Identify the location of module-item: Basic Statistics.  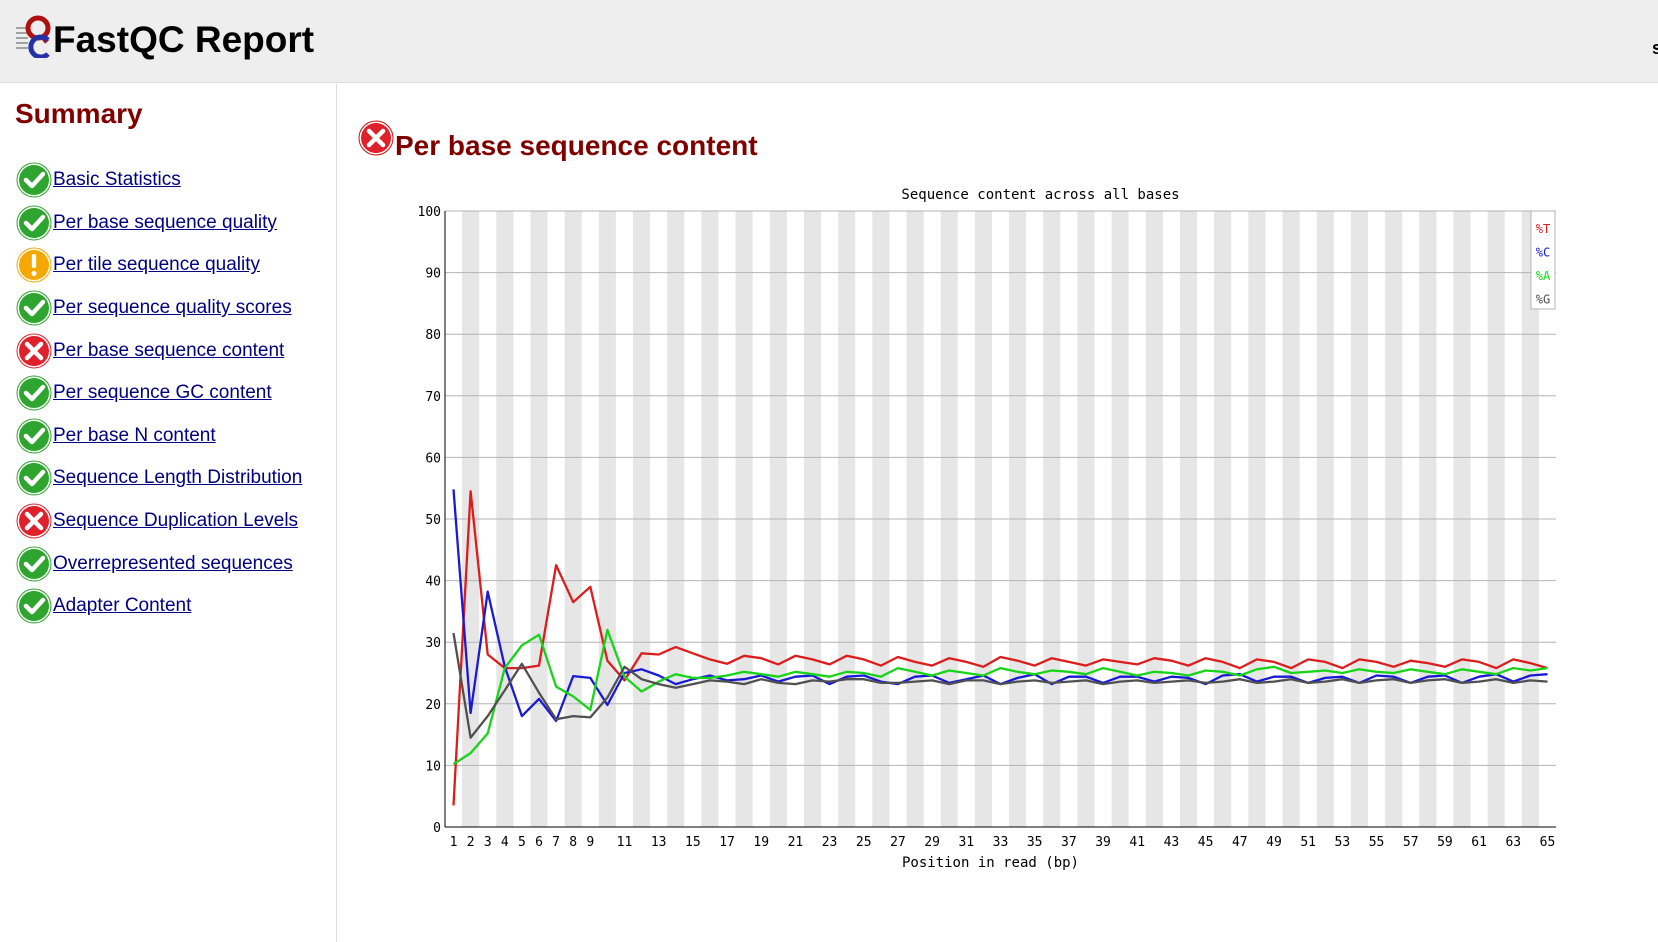
(159, 180).